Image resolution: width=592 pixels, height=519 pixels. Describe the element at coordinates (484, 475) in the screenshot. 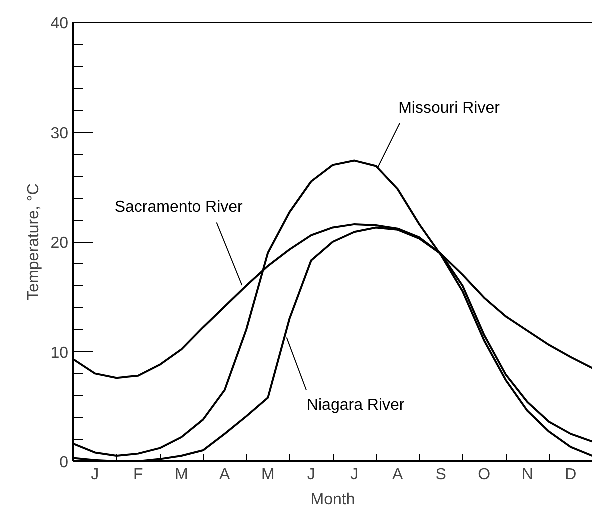

I see `x-tick-label: O` at that location.